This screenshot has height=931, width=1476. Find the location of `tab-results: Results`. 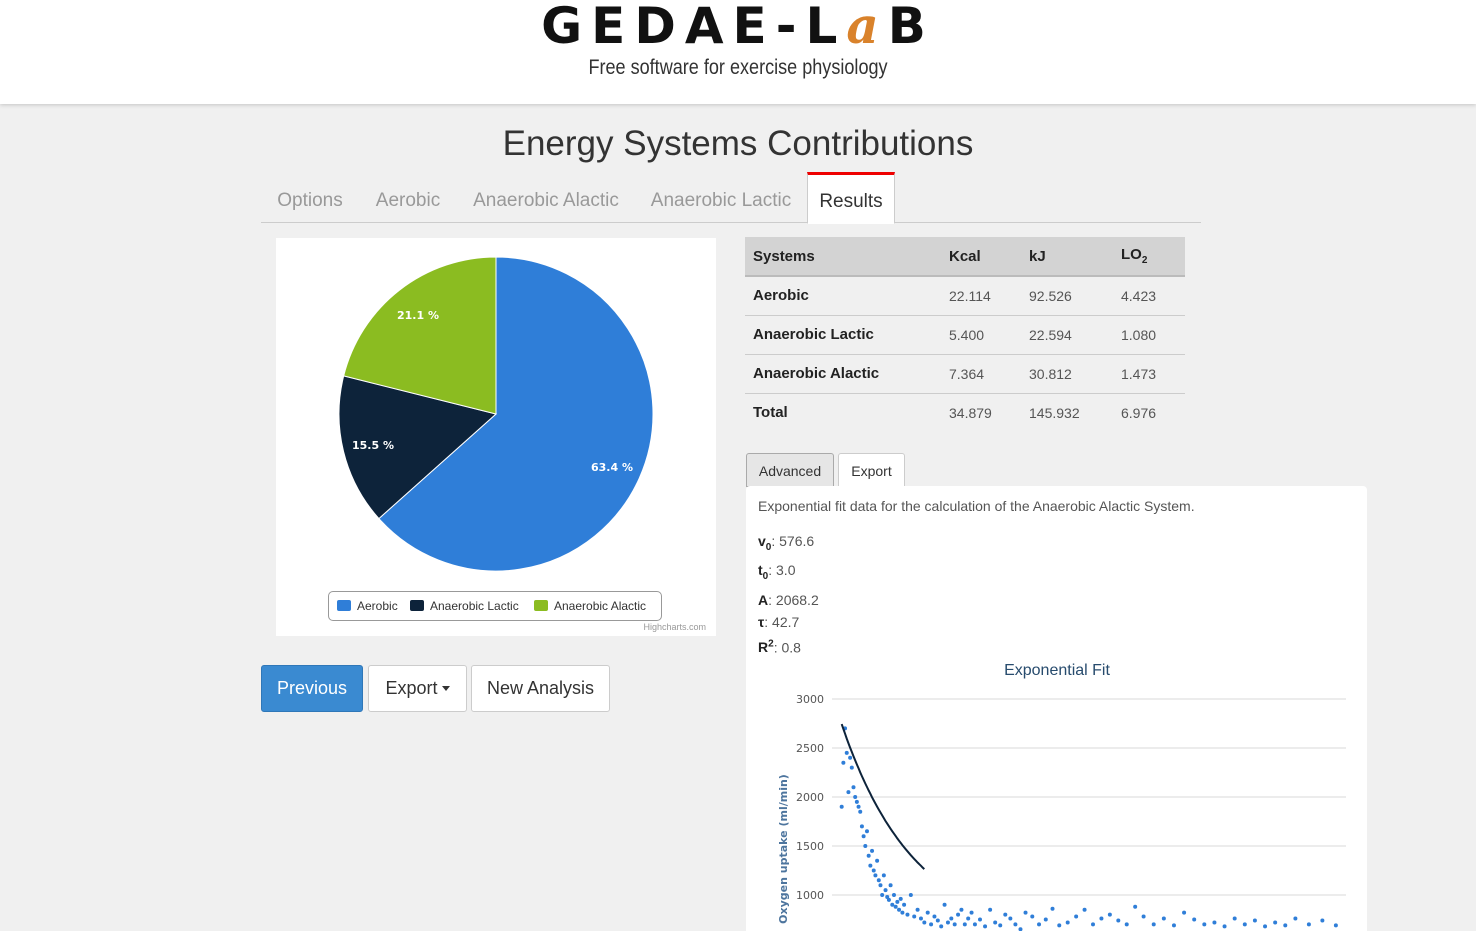

tab-results: Results is located at coordinates (851, 198).